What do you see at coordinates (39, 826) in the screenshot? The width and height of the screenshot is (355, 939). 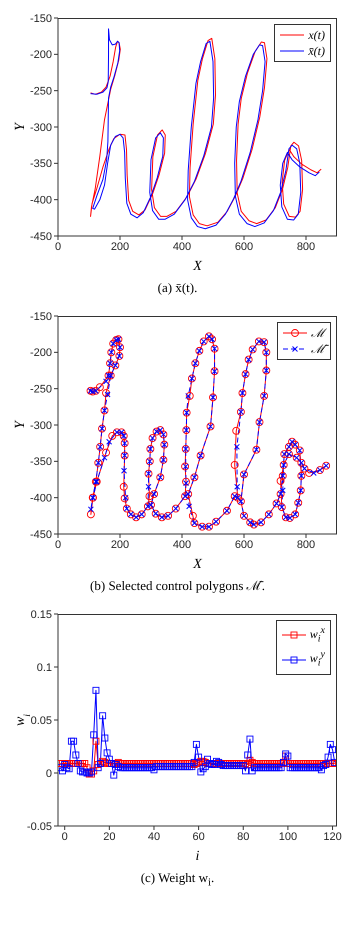 I see `y-tick-label: -0.05` at bounding box center [39, 826].